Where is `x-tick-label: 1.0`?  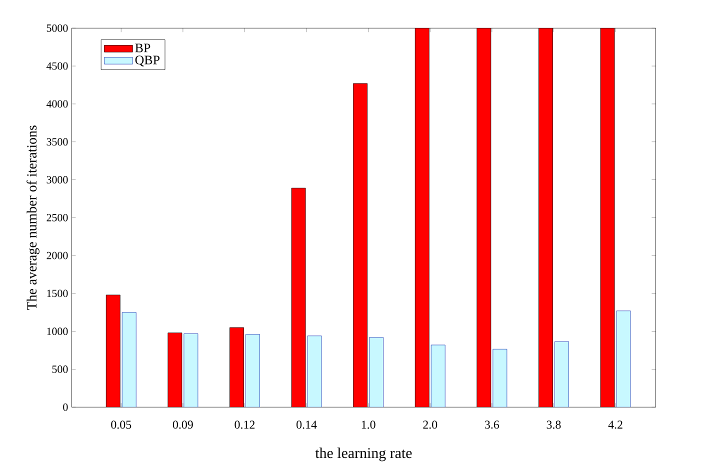 x-tick-label: 1.0 is located at coordinates (369, 424).